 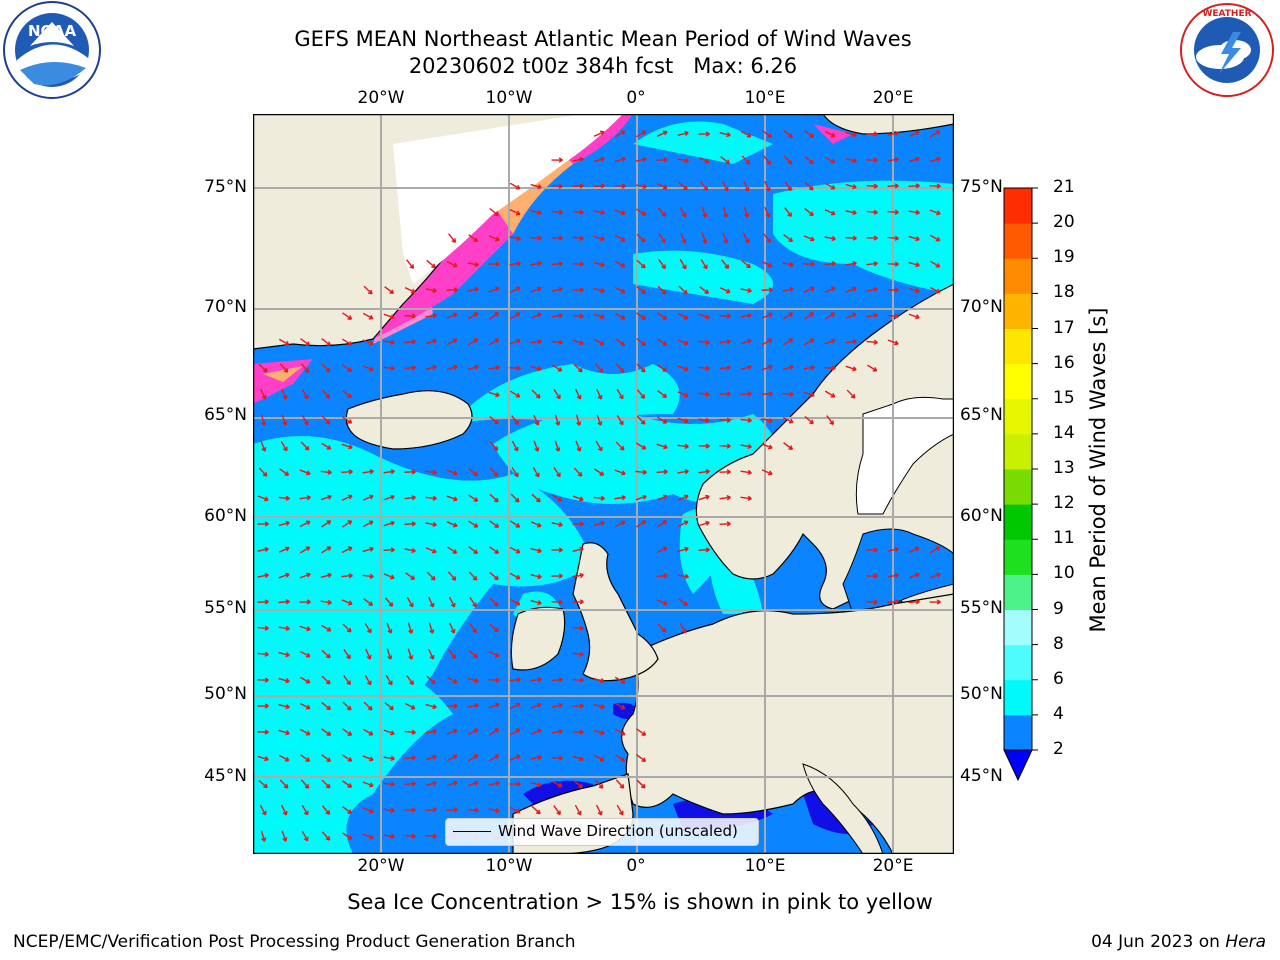 I want to click on lat-tick-right-75n: 75°N, so click(x=981, y=187).